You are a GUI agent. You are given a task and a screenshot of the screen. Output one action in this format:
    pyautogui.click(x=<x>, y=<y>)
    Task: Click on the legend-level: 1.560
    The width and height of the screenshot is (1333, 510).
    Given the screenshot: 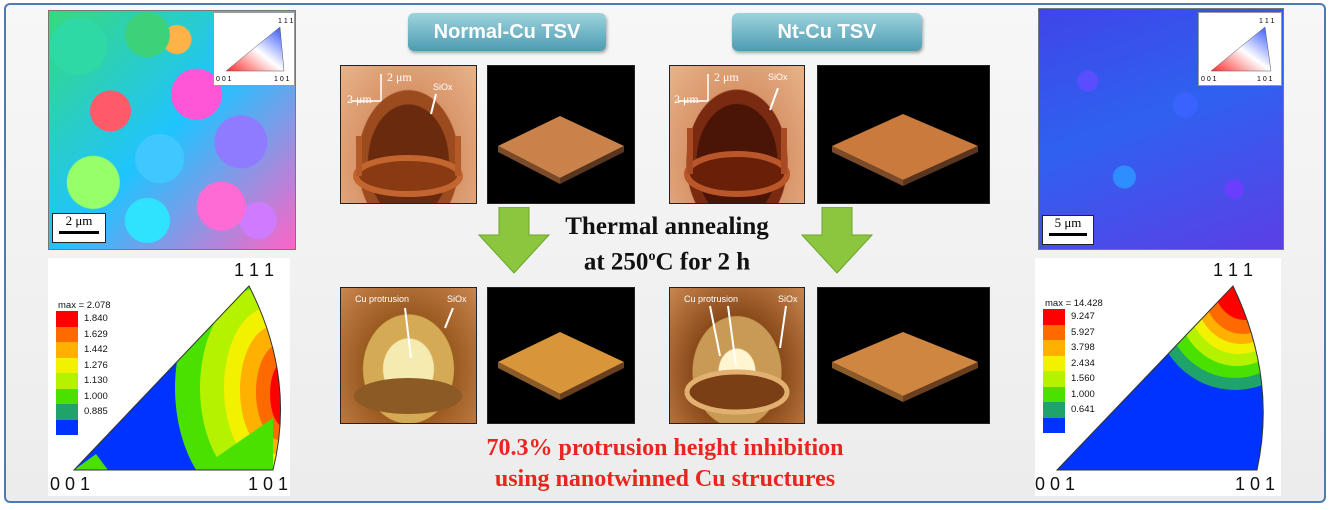 What is the action you would take?
    pyautogui.click(x=1083, y=379)
    